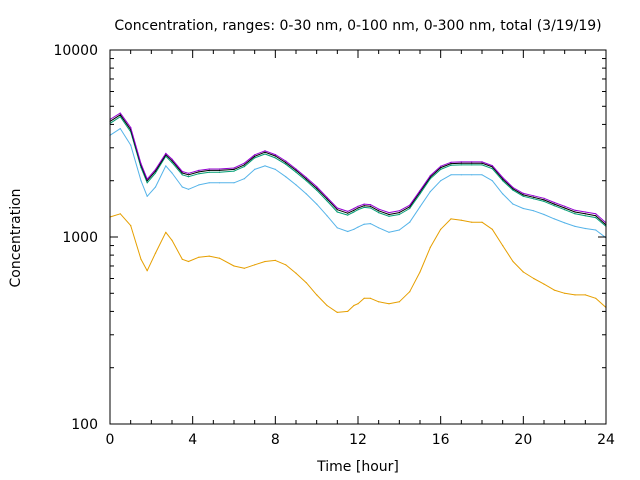 Image resolution: width=640 pixels, height=480 pixels. What do you see at coordinates (80, 238) in the screenshot?
I see `y-tick-label: 1000` at bounding box center [80, 238].